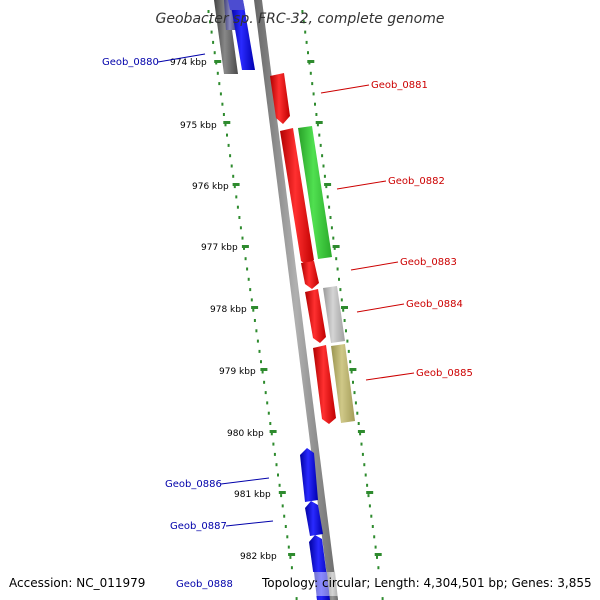 Image resolution: width=600 pixels, height=600 pixels. What do you see at coordinates (130, 62) in the screenshot?
I see `gene-label-Geob_0880: Geob_0880` at bounding box center [130, 62].